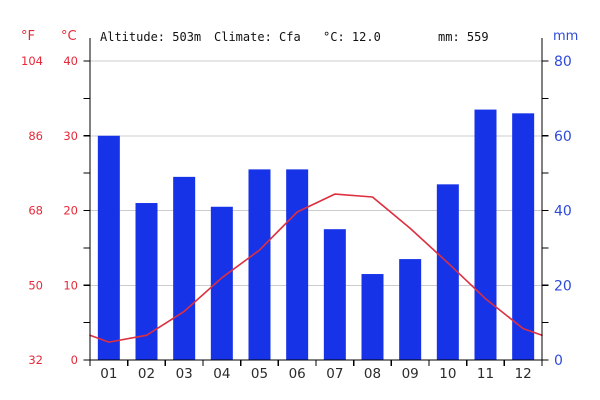 Image resolution: width=600 pixels, height=400 pixels. I want to click on altitude-label: Altitude: 503m, so click(151, 37).